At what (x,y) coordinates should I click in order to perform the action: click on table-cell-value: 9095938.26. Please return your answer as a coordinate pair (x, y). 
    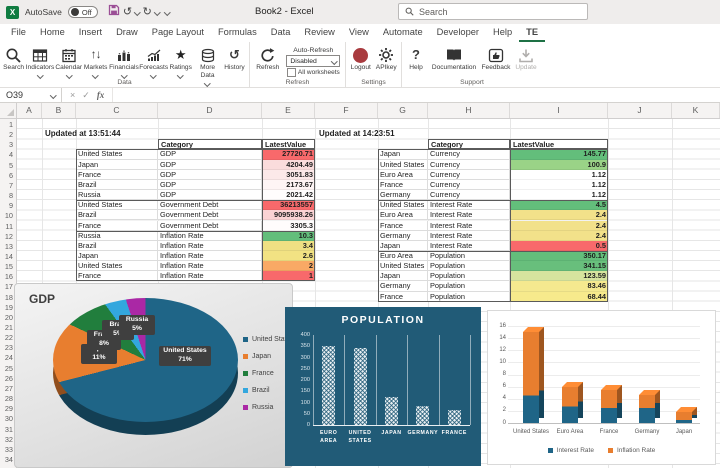
    Looking at the image, I should click on (288, 215).